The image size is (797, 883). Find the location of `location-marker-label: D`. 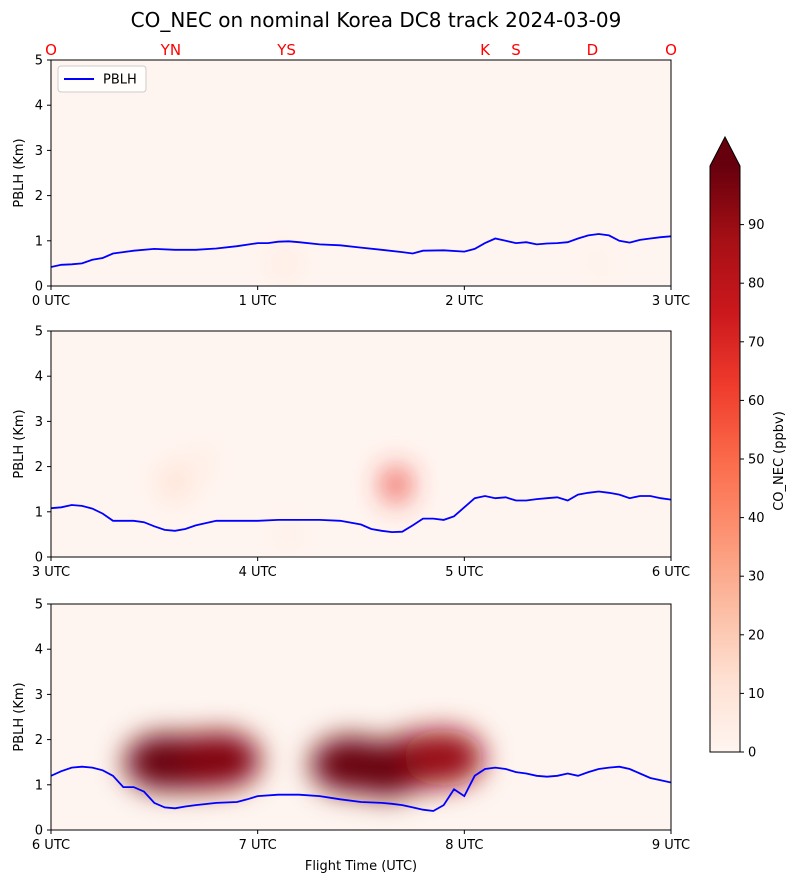

location-marker-label: D is located at coordinates (593, 50).